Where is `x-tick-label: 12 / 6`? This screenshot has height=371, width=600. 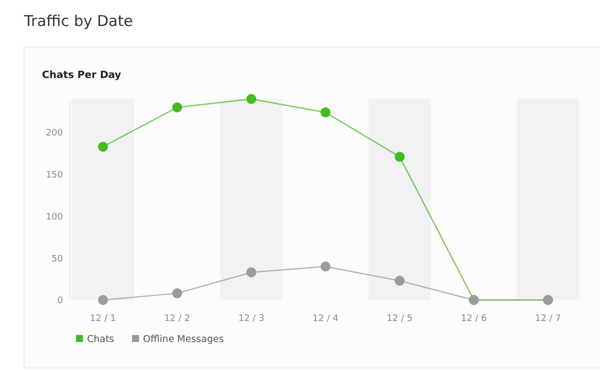 x-tick-label: 12 / 6 is located at coordinates (474, 319).